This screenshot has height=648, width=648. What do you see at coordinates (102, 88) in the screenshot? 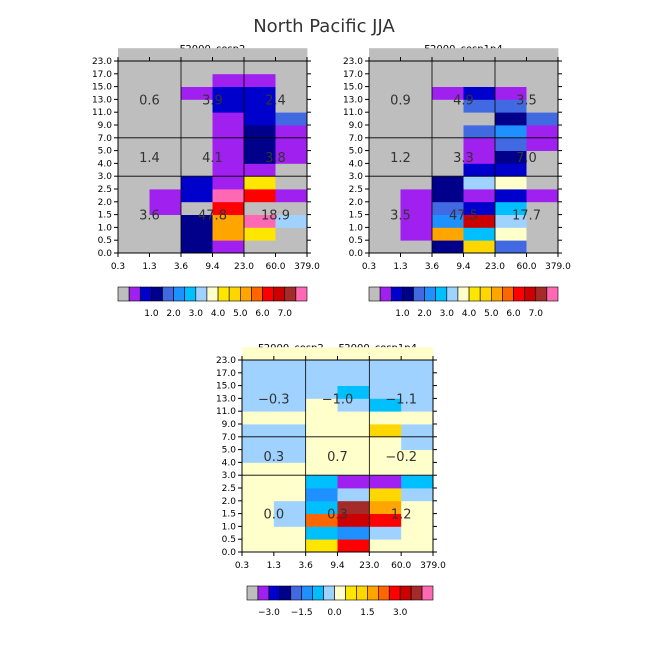
I see `y-tick-label: 15.0` at bounding box center [102, 88].